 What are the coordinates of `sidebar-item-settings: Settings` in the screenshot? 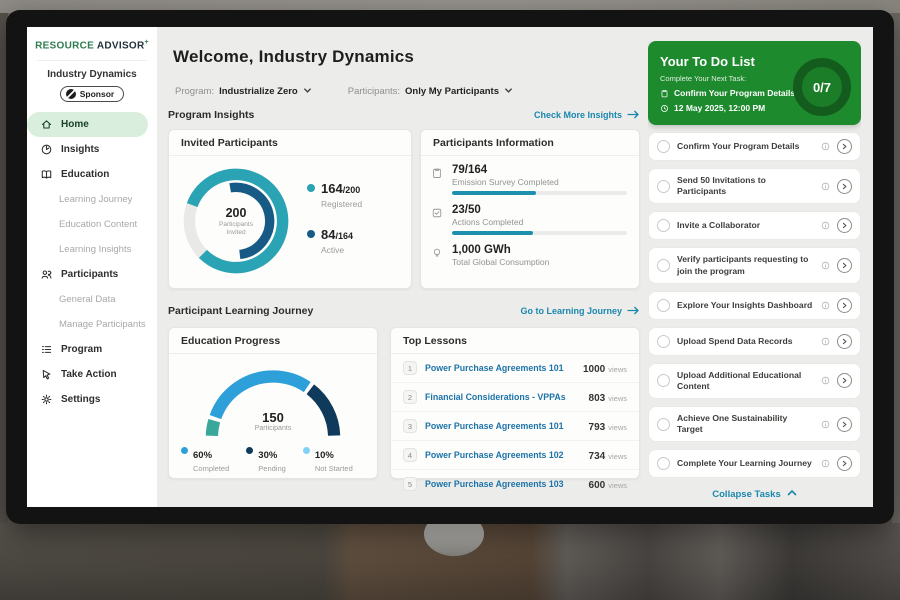 It's located at (92, 399).